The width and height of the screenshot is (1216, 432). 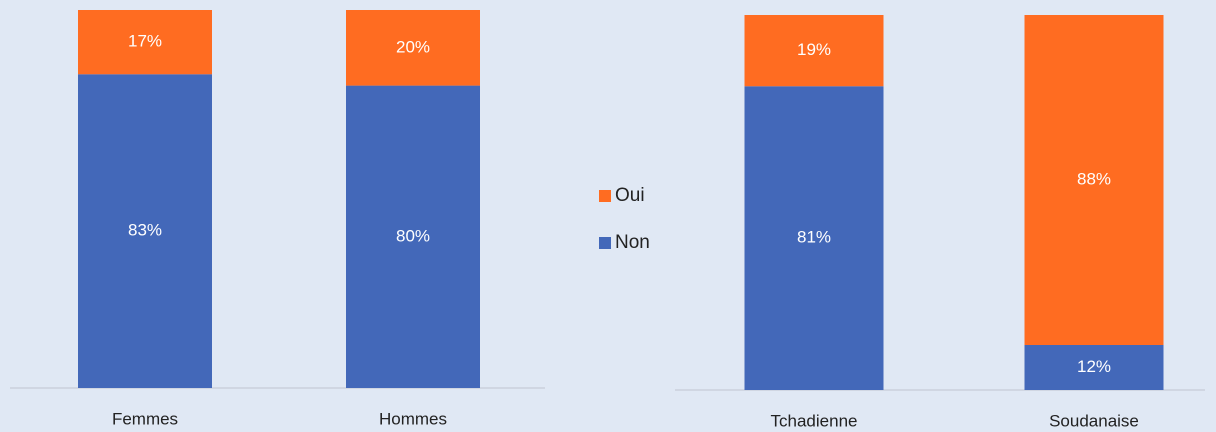 I want to click on x-tick-label: Hommes, so click(x=413, y=418).